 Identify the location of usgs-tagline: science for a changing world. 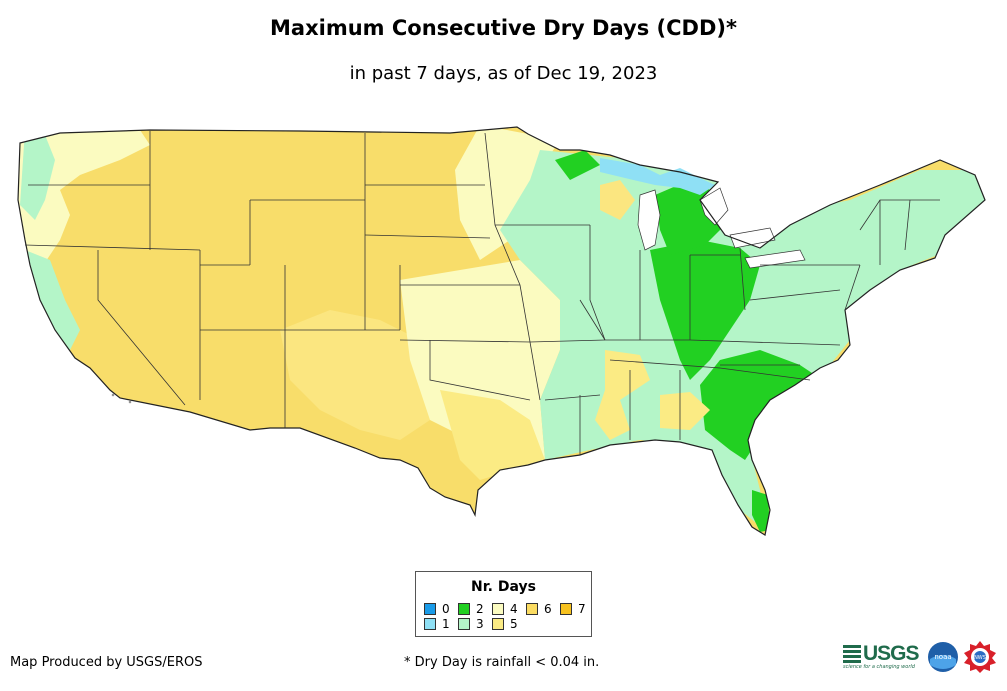
(879, 667).